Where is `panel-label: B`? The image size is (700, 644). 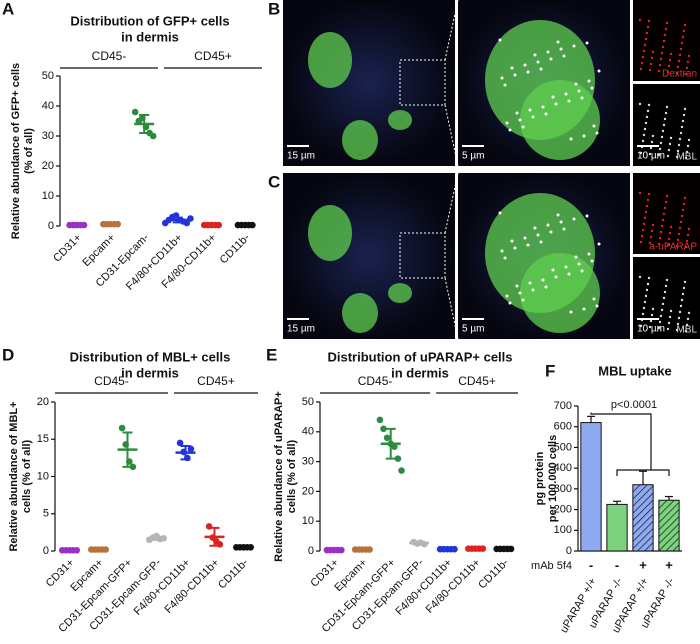 panel-label: B is located at coordinates (274, 9).